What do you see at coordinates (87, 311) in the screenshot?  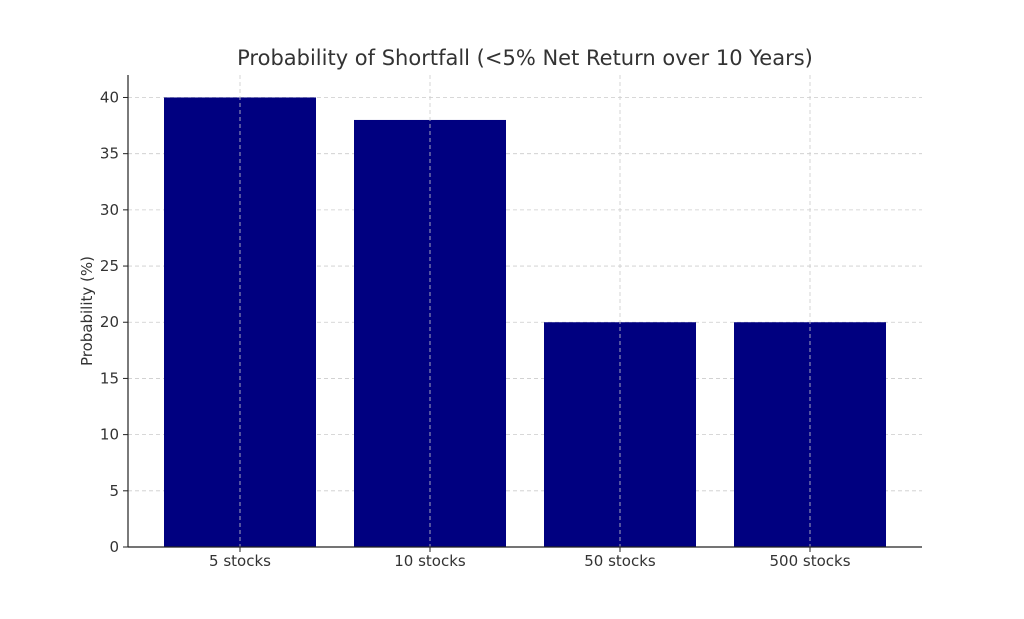 I see `y-axis-label: Probability (%)` at bounding box center [87, 311].